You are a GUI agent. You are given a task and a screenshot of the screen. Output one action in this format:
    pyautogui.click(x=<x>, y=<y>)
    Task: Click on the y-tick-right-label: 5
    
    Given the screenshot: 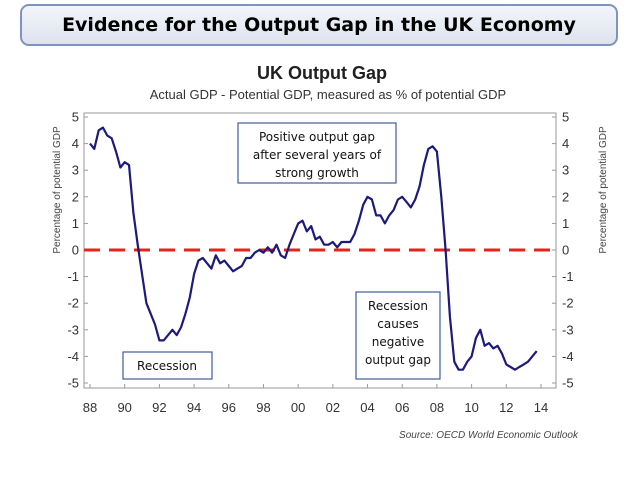 What is the action you would take?
    pyautogui.click(x=565, y=117)
    